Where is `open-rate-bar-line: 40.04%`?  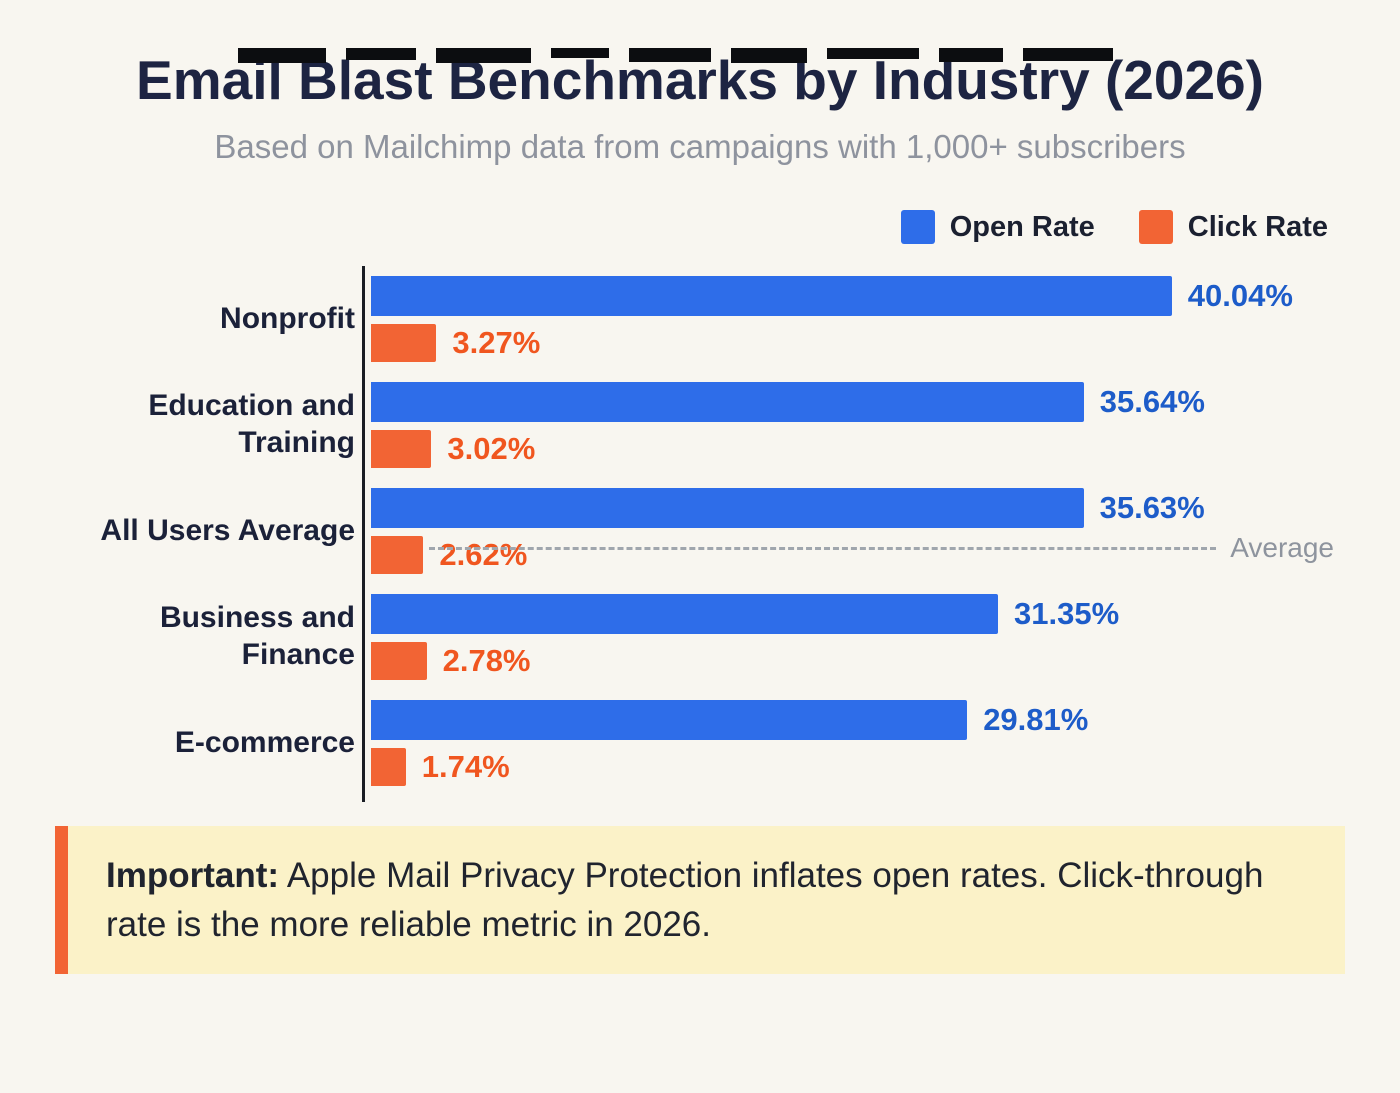 open-rate-bar-line: 40.04% is located at coordinates (885, 296).